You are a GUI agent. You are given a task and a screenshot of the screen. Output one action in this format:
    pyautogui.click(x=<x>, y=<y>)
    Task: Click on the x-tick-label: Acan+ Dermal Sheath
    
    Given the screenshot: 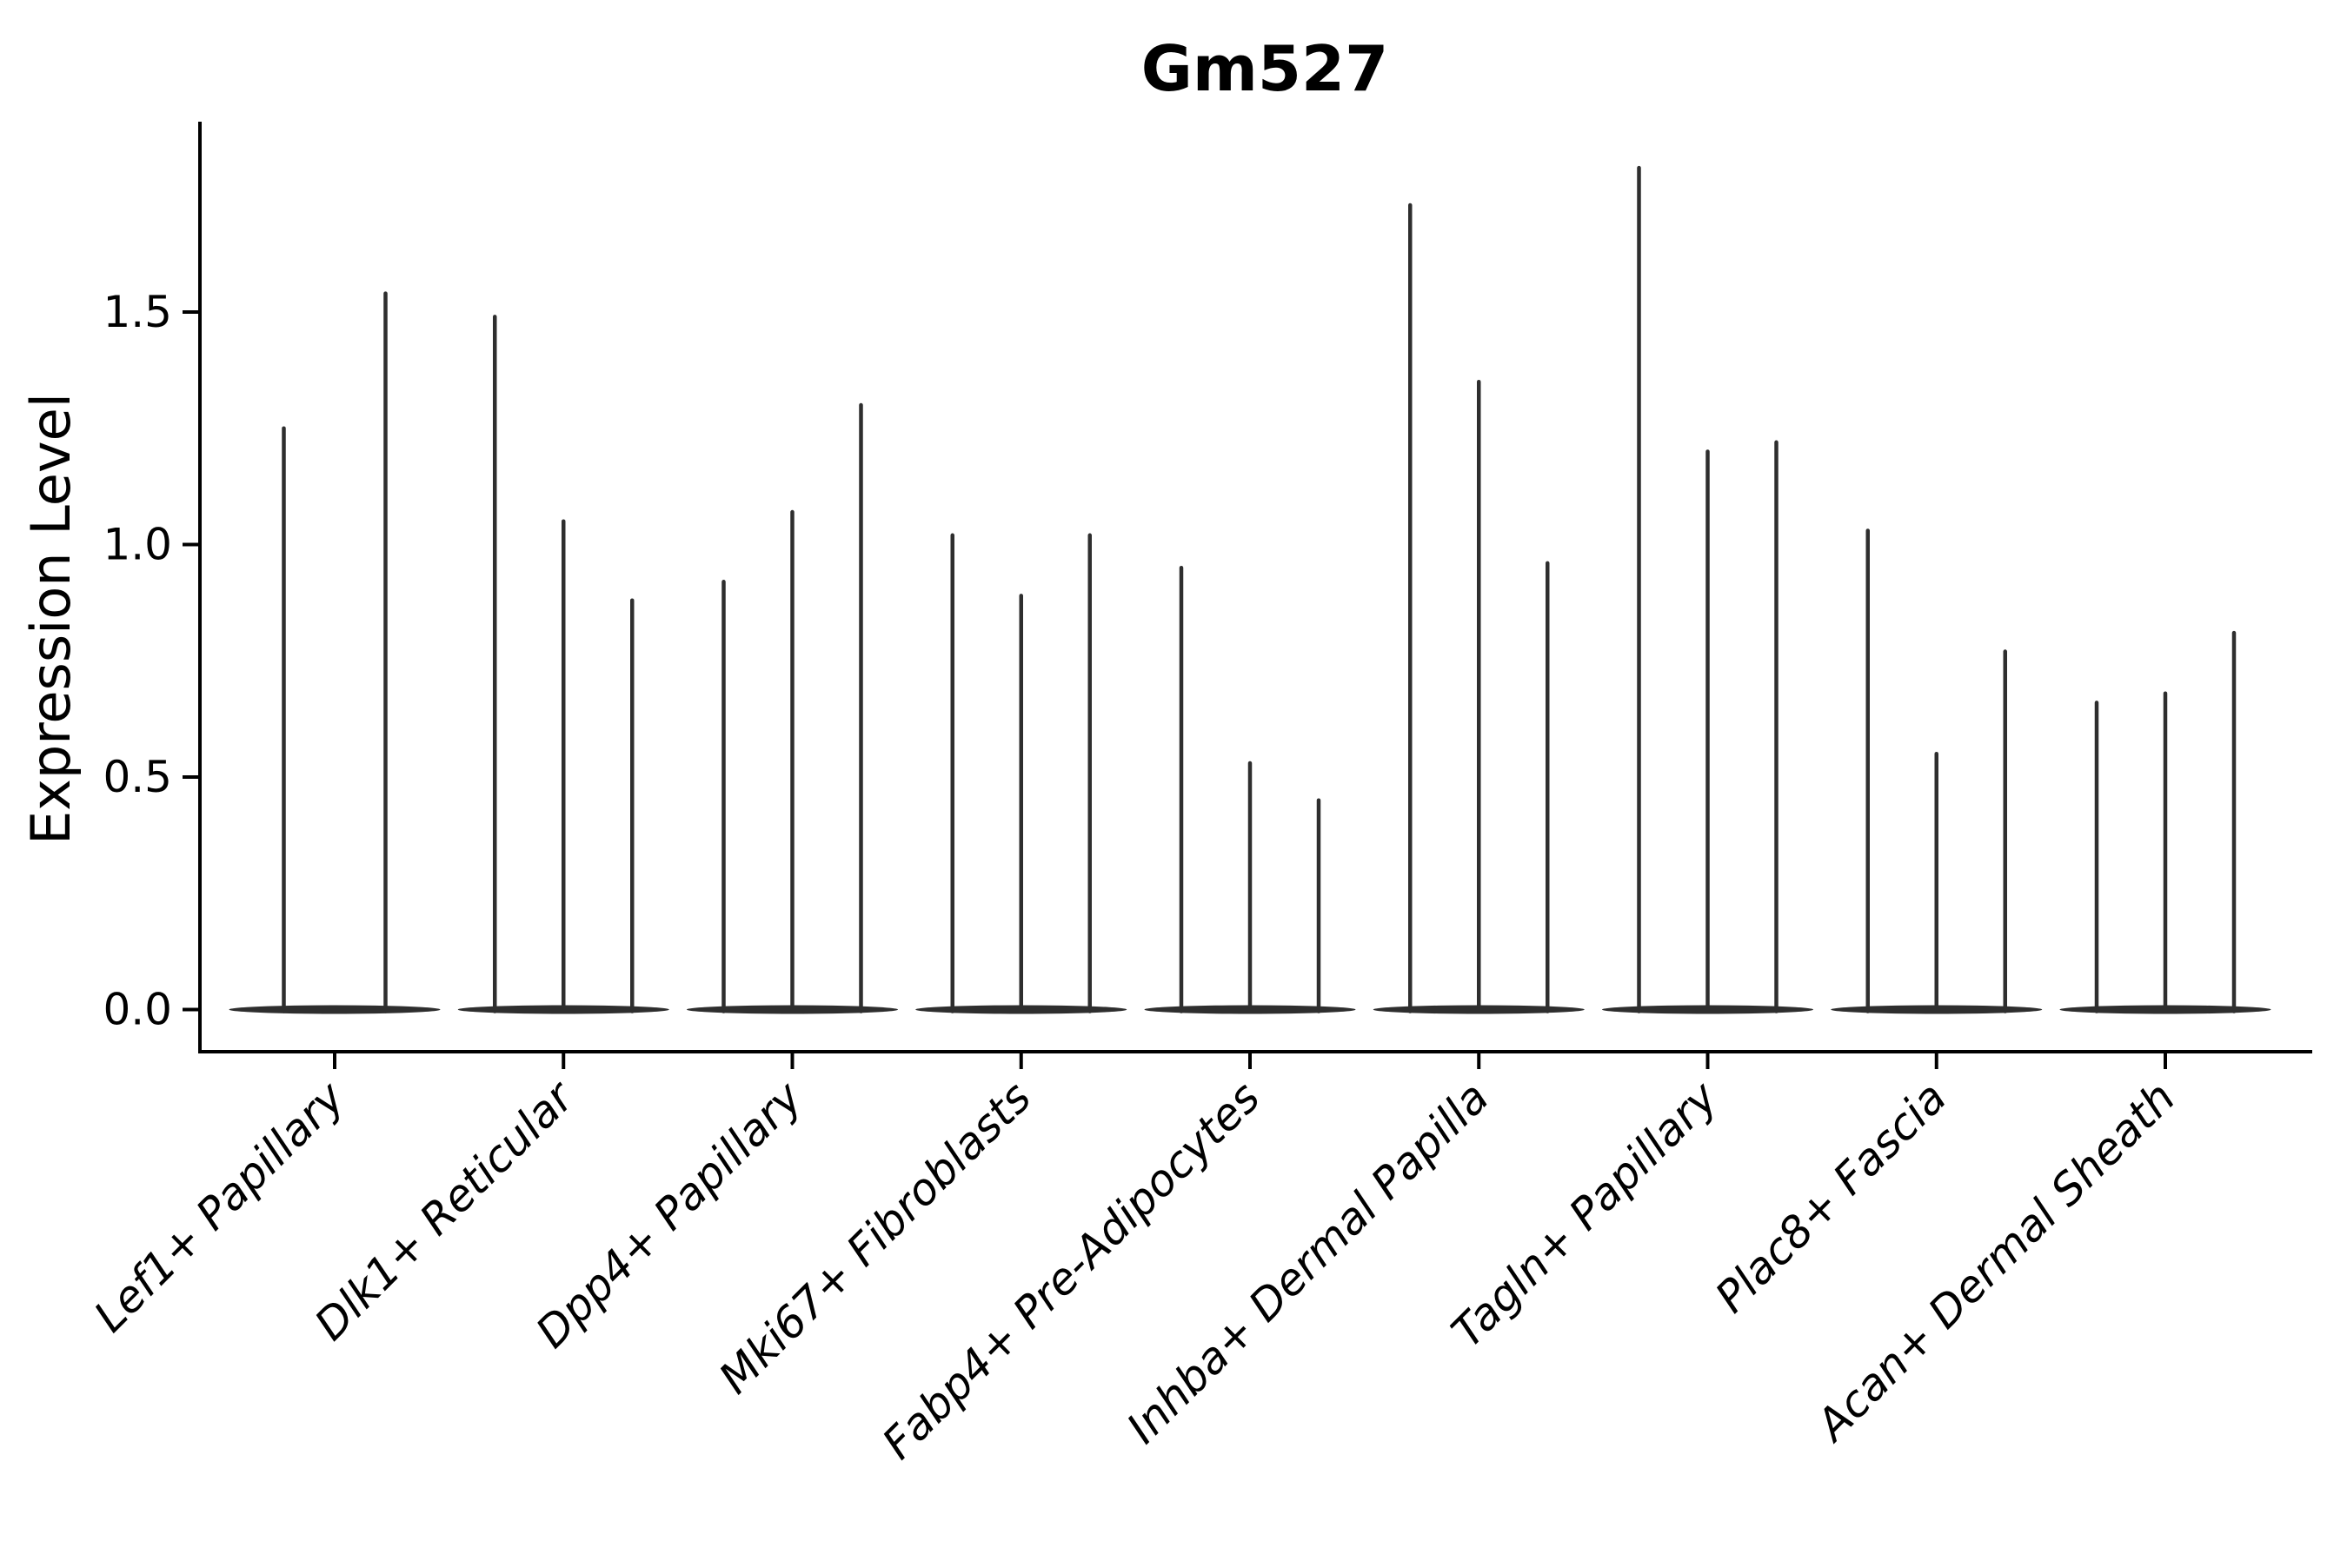 What is the action you would take?
    pyautogui.click(x=1995, y=1262)
    